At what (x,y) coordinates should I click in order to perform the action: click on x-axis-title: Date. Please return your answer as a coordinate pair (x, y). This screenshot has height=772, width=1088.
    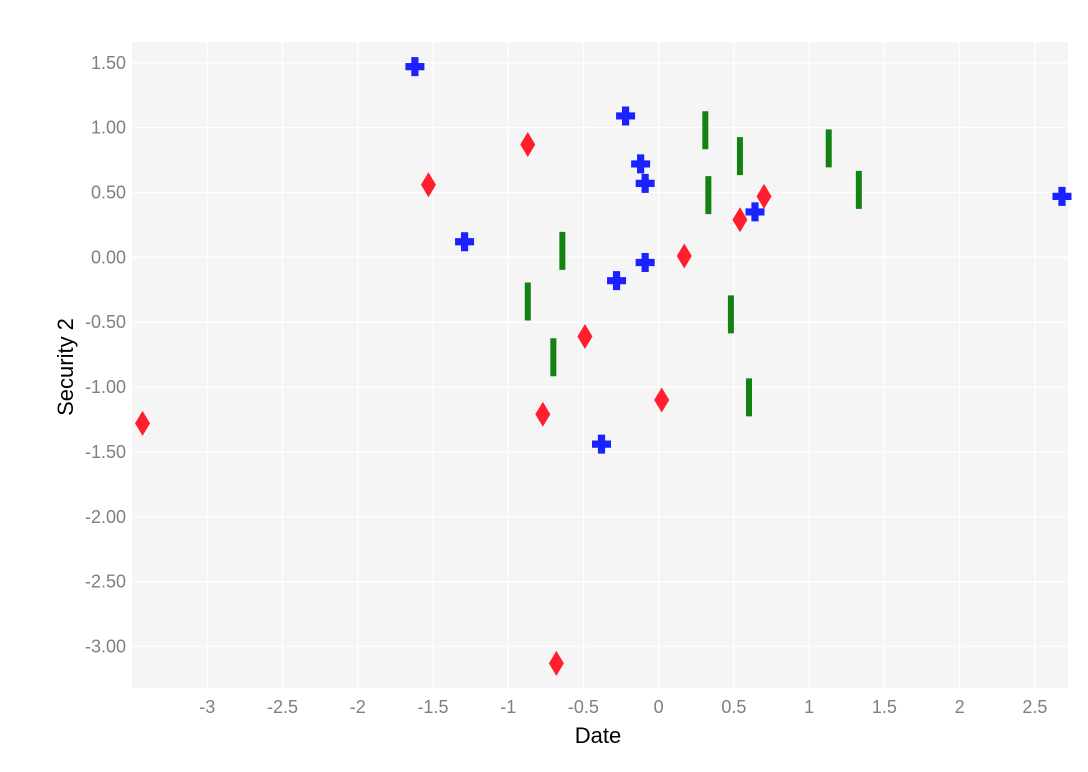
    Looking at the image, I should click on (598, 735).